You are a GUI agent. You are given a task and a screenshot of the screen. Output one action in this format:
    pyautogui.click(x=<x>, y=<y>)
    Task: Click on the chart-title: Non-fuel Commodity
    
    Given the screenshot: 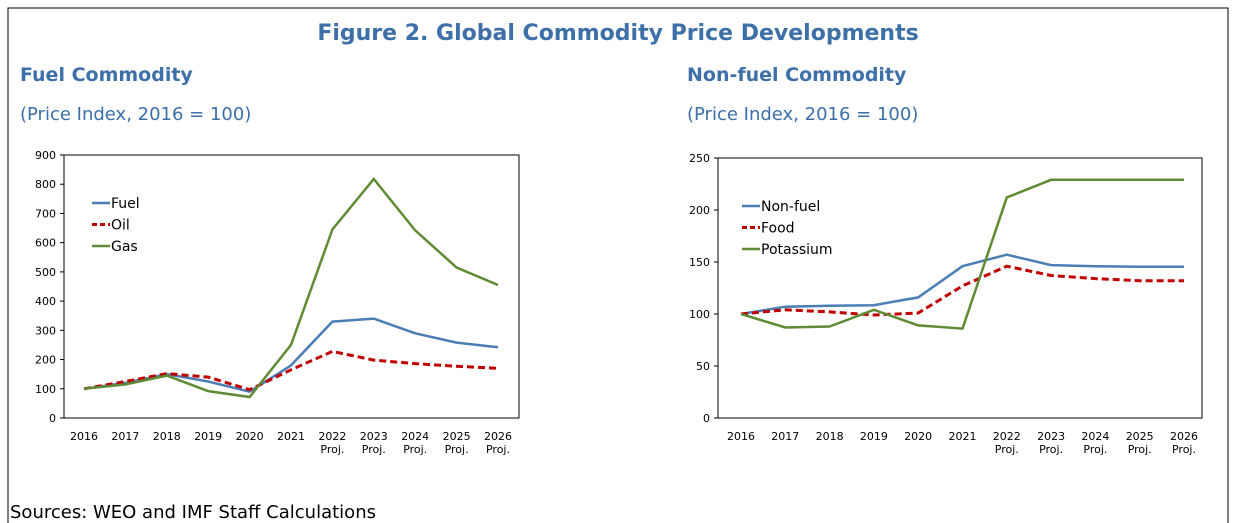 What is the action you would take?
    pyautogui.click(x=797, y=75)
    